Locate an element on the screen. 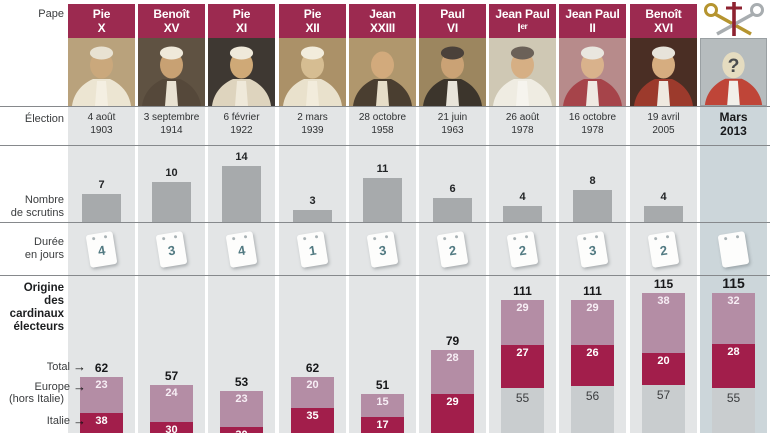  segment-italie: 26 is located at coordinates (592, 366).